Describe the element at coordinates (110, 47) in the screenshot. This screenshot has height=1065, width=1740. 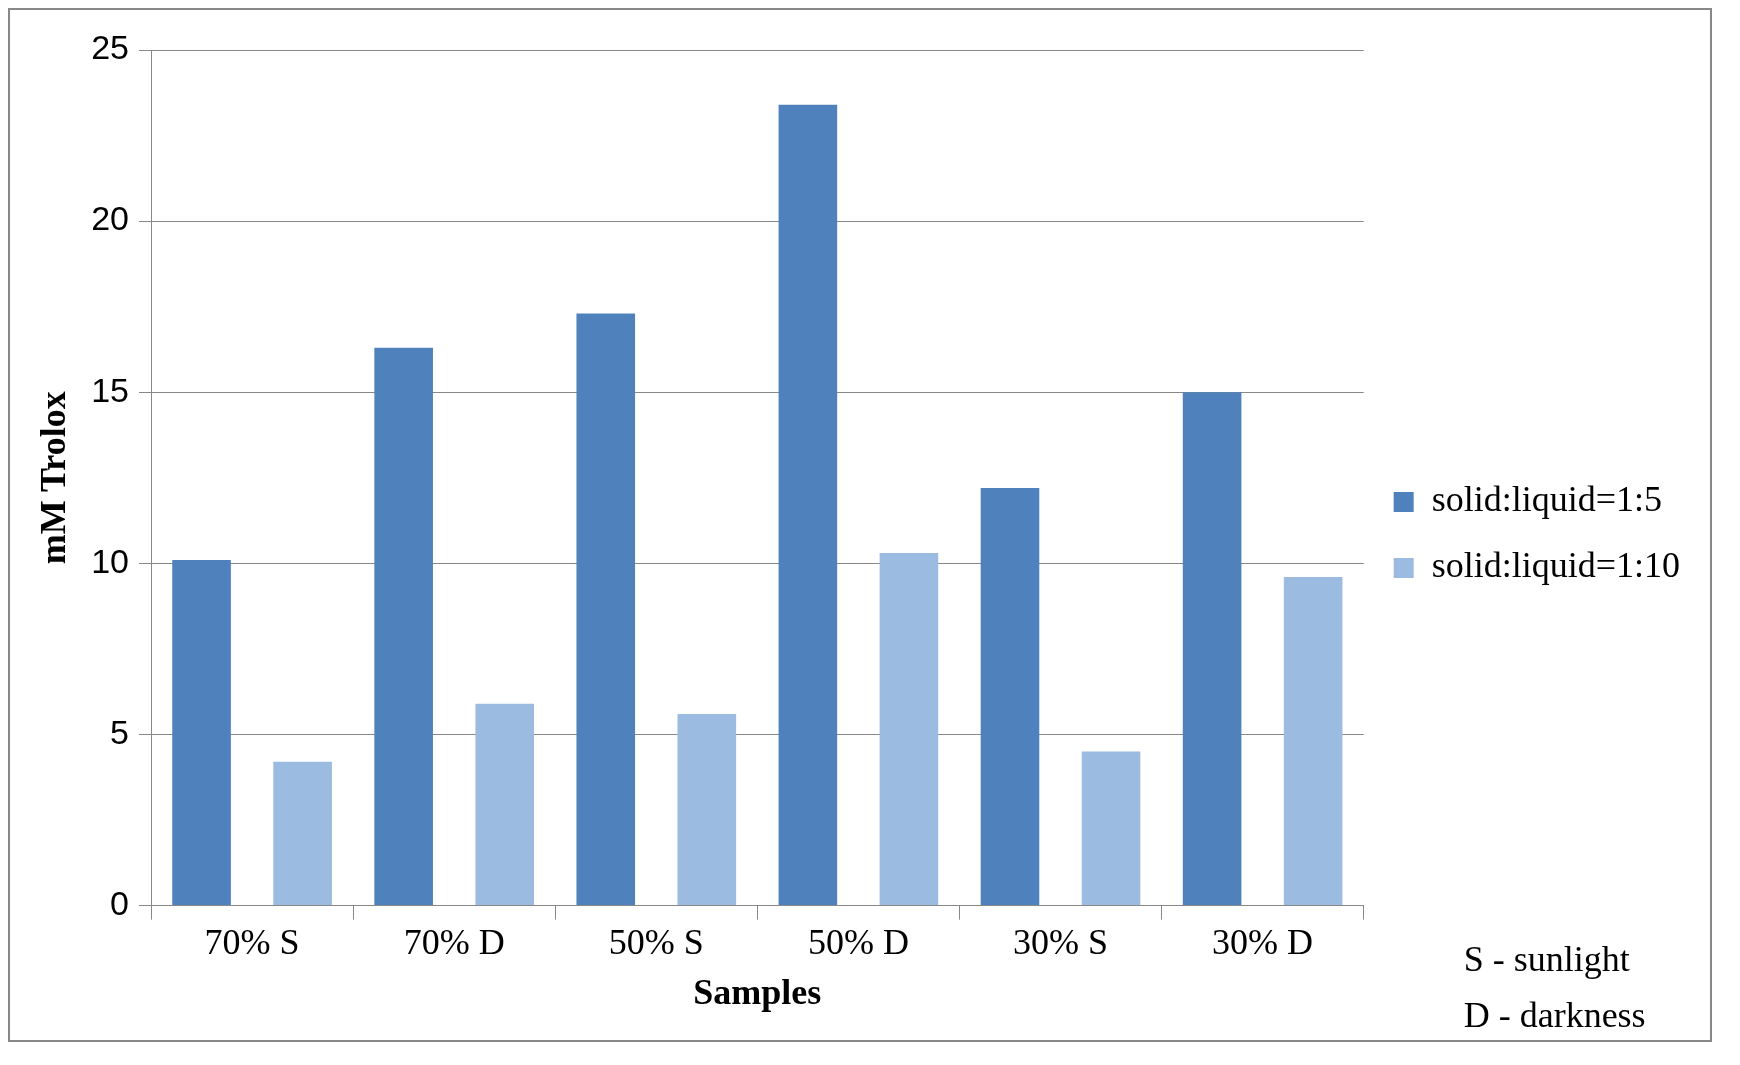
I see `y-tick-label: 25` at that location.